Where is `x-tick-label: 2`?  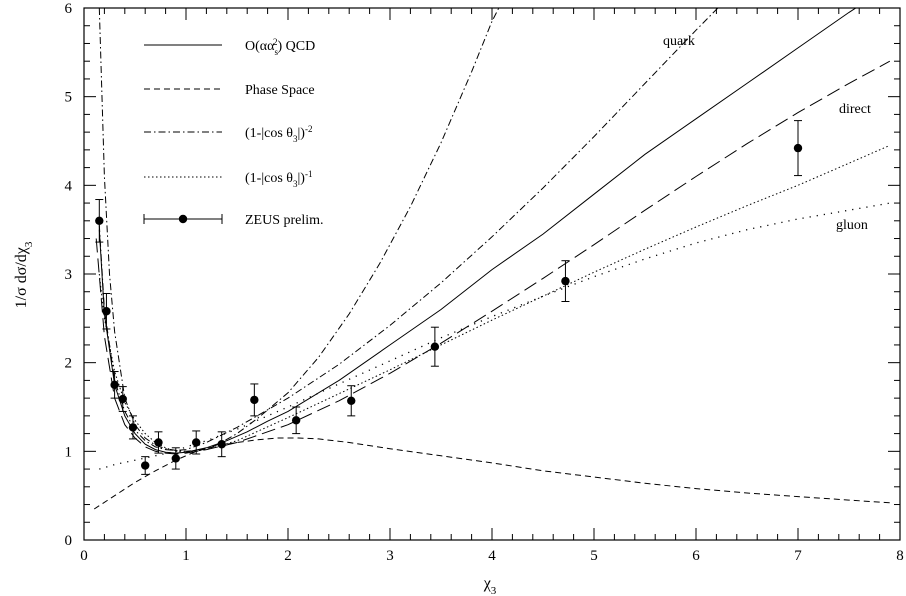 x-tick-label: 2 is located at coordinates (288, 556).